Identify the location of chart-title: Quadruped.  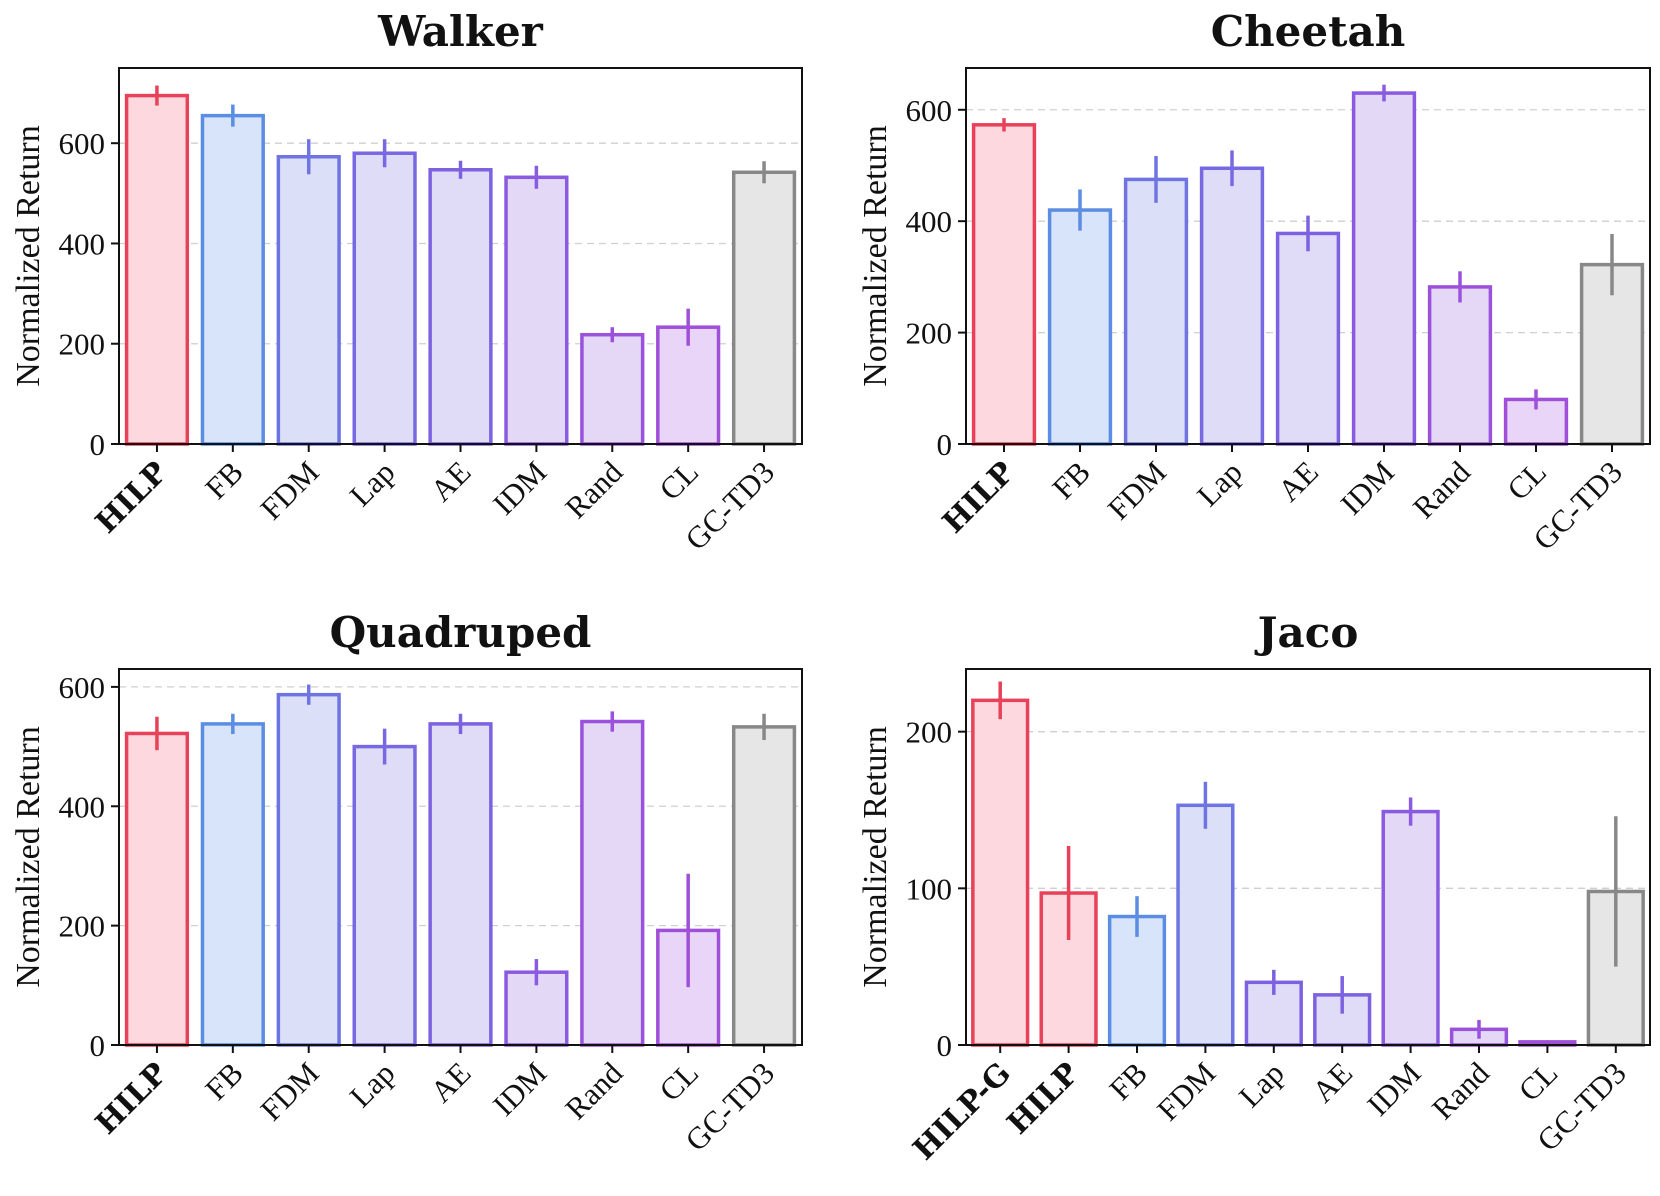
(461, 632).